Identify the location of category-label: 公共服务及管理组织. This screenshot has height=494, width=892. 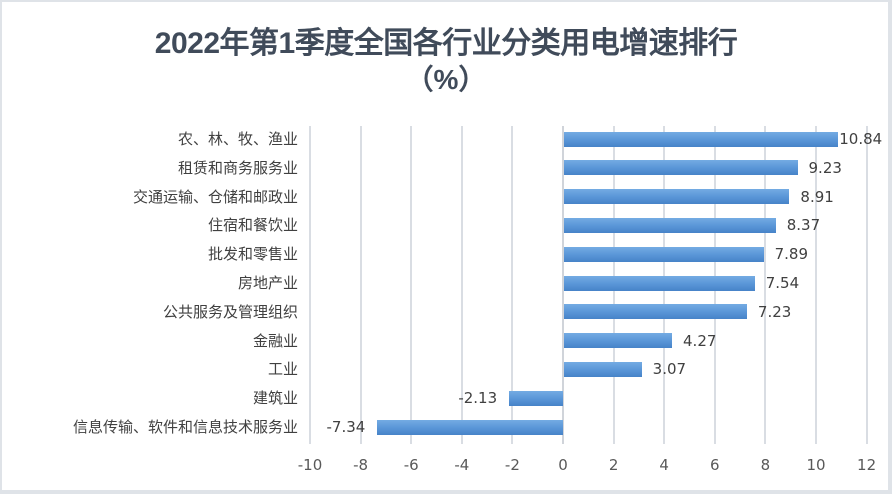
(230, 311).